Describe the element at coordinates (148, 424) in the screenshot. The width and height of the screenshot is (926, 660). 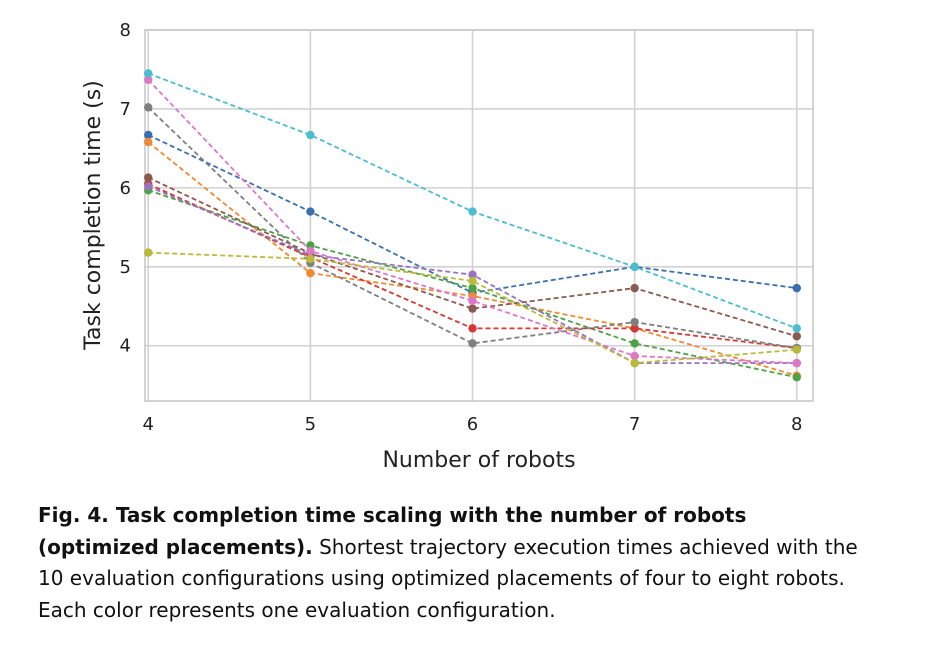
I see `x-tick-label: 4` at that location.